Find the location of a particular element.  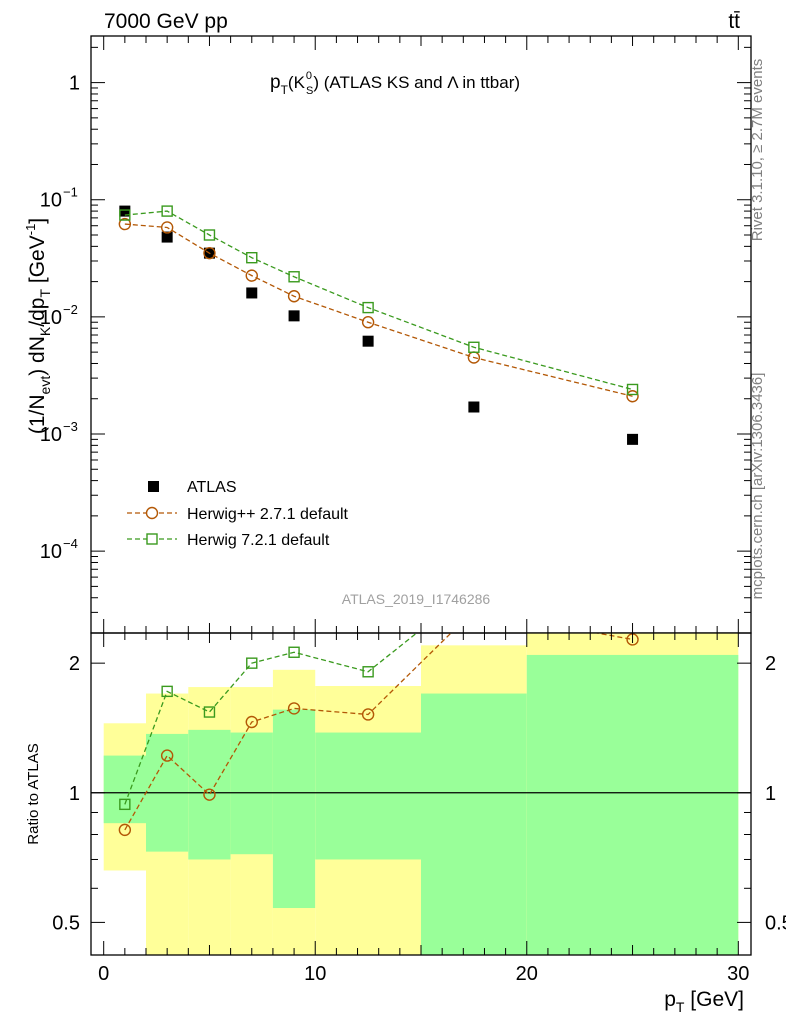

title-s-sub: S is located at coordinates (309, 91).